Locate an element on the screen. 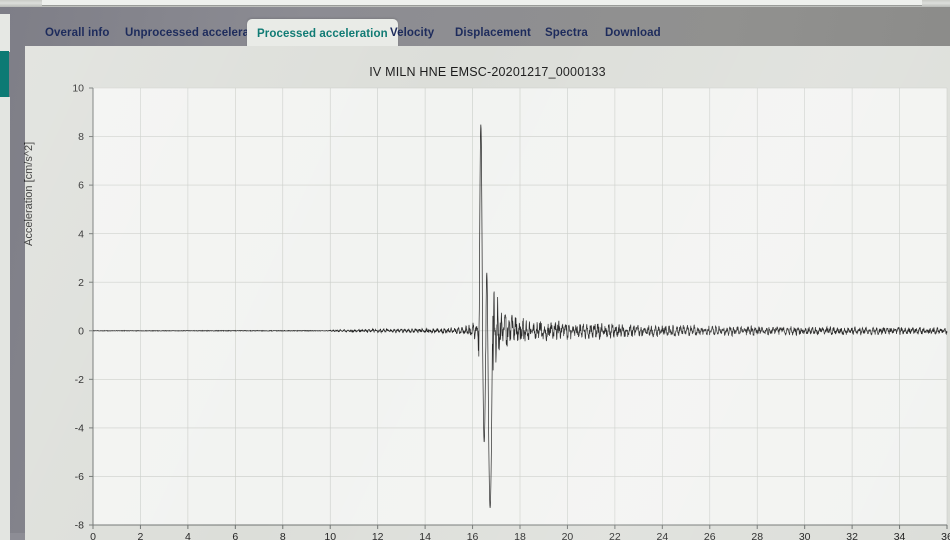  svg-text: -4 is located at coordinates (79, 428).